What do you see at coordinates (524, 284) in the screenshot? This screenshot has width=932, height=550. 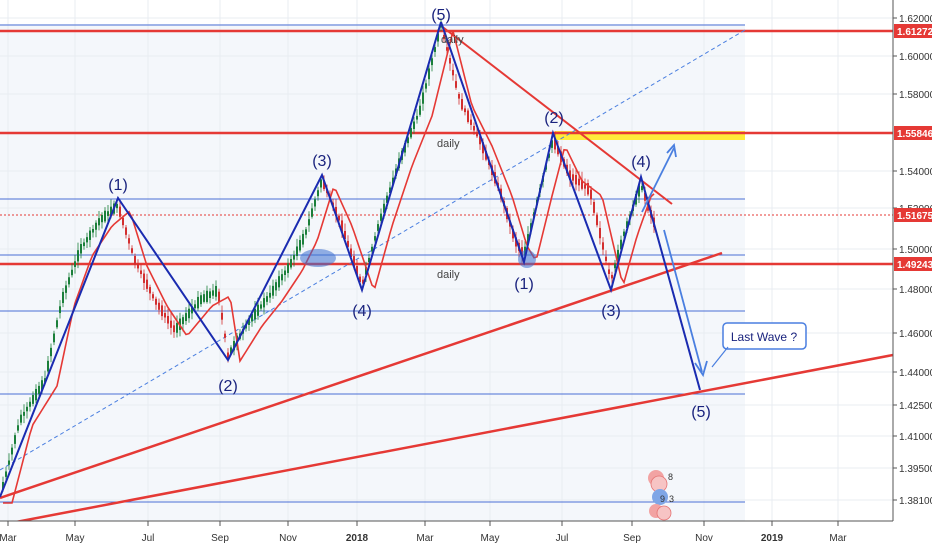 I see `wave-label-1b: (1)` at bounding box center [524, 284].